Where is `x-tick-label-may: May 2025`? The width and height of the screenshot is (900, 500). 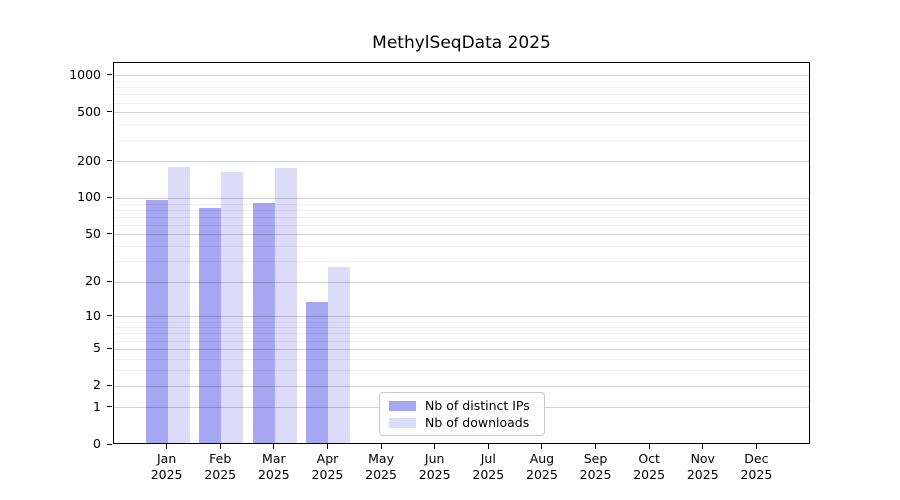
x-tick-label-may: May 2025 is located at coordinates (381, 467).